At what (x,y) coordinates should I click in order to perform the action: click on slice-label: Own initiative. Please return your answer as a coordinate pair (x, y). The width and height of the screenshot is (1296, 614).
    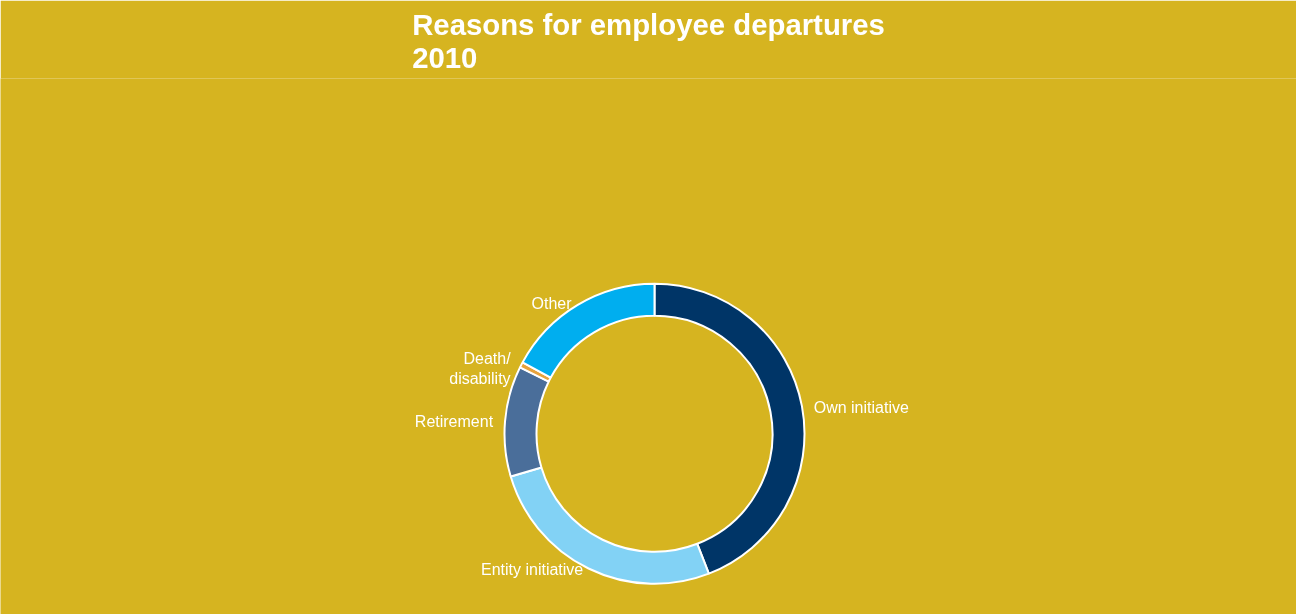
    Looking at the image, I should click on (861, 408).